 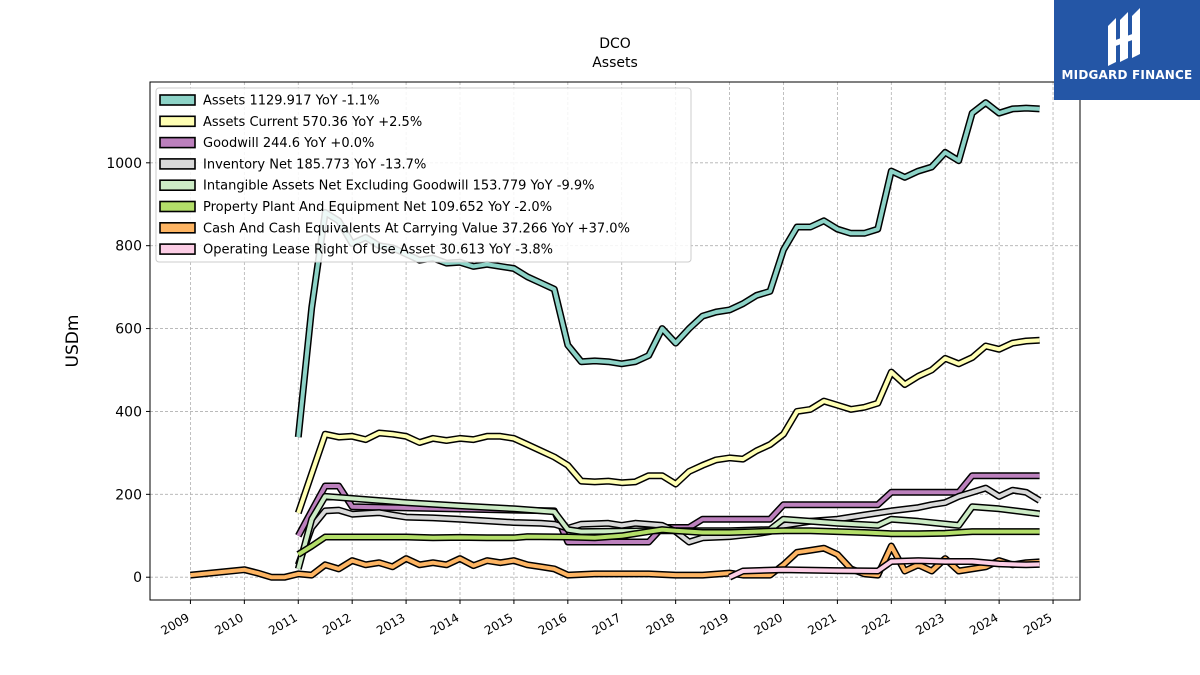 I want to click on y-tick-label: 400, so click(x=128, y=412).